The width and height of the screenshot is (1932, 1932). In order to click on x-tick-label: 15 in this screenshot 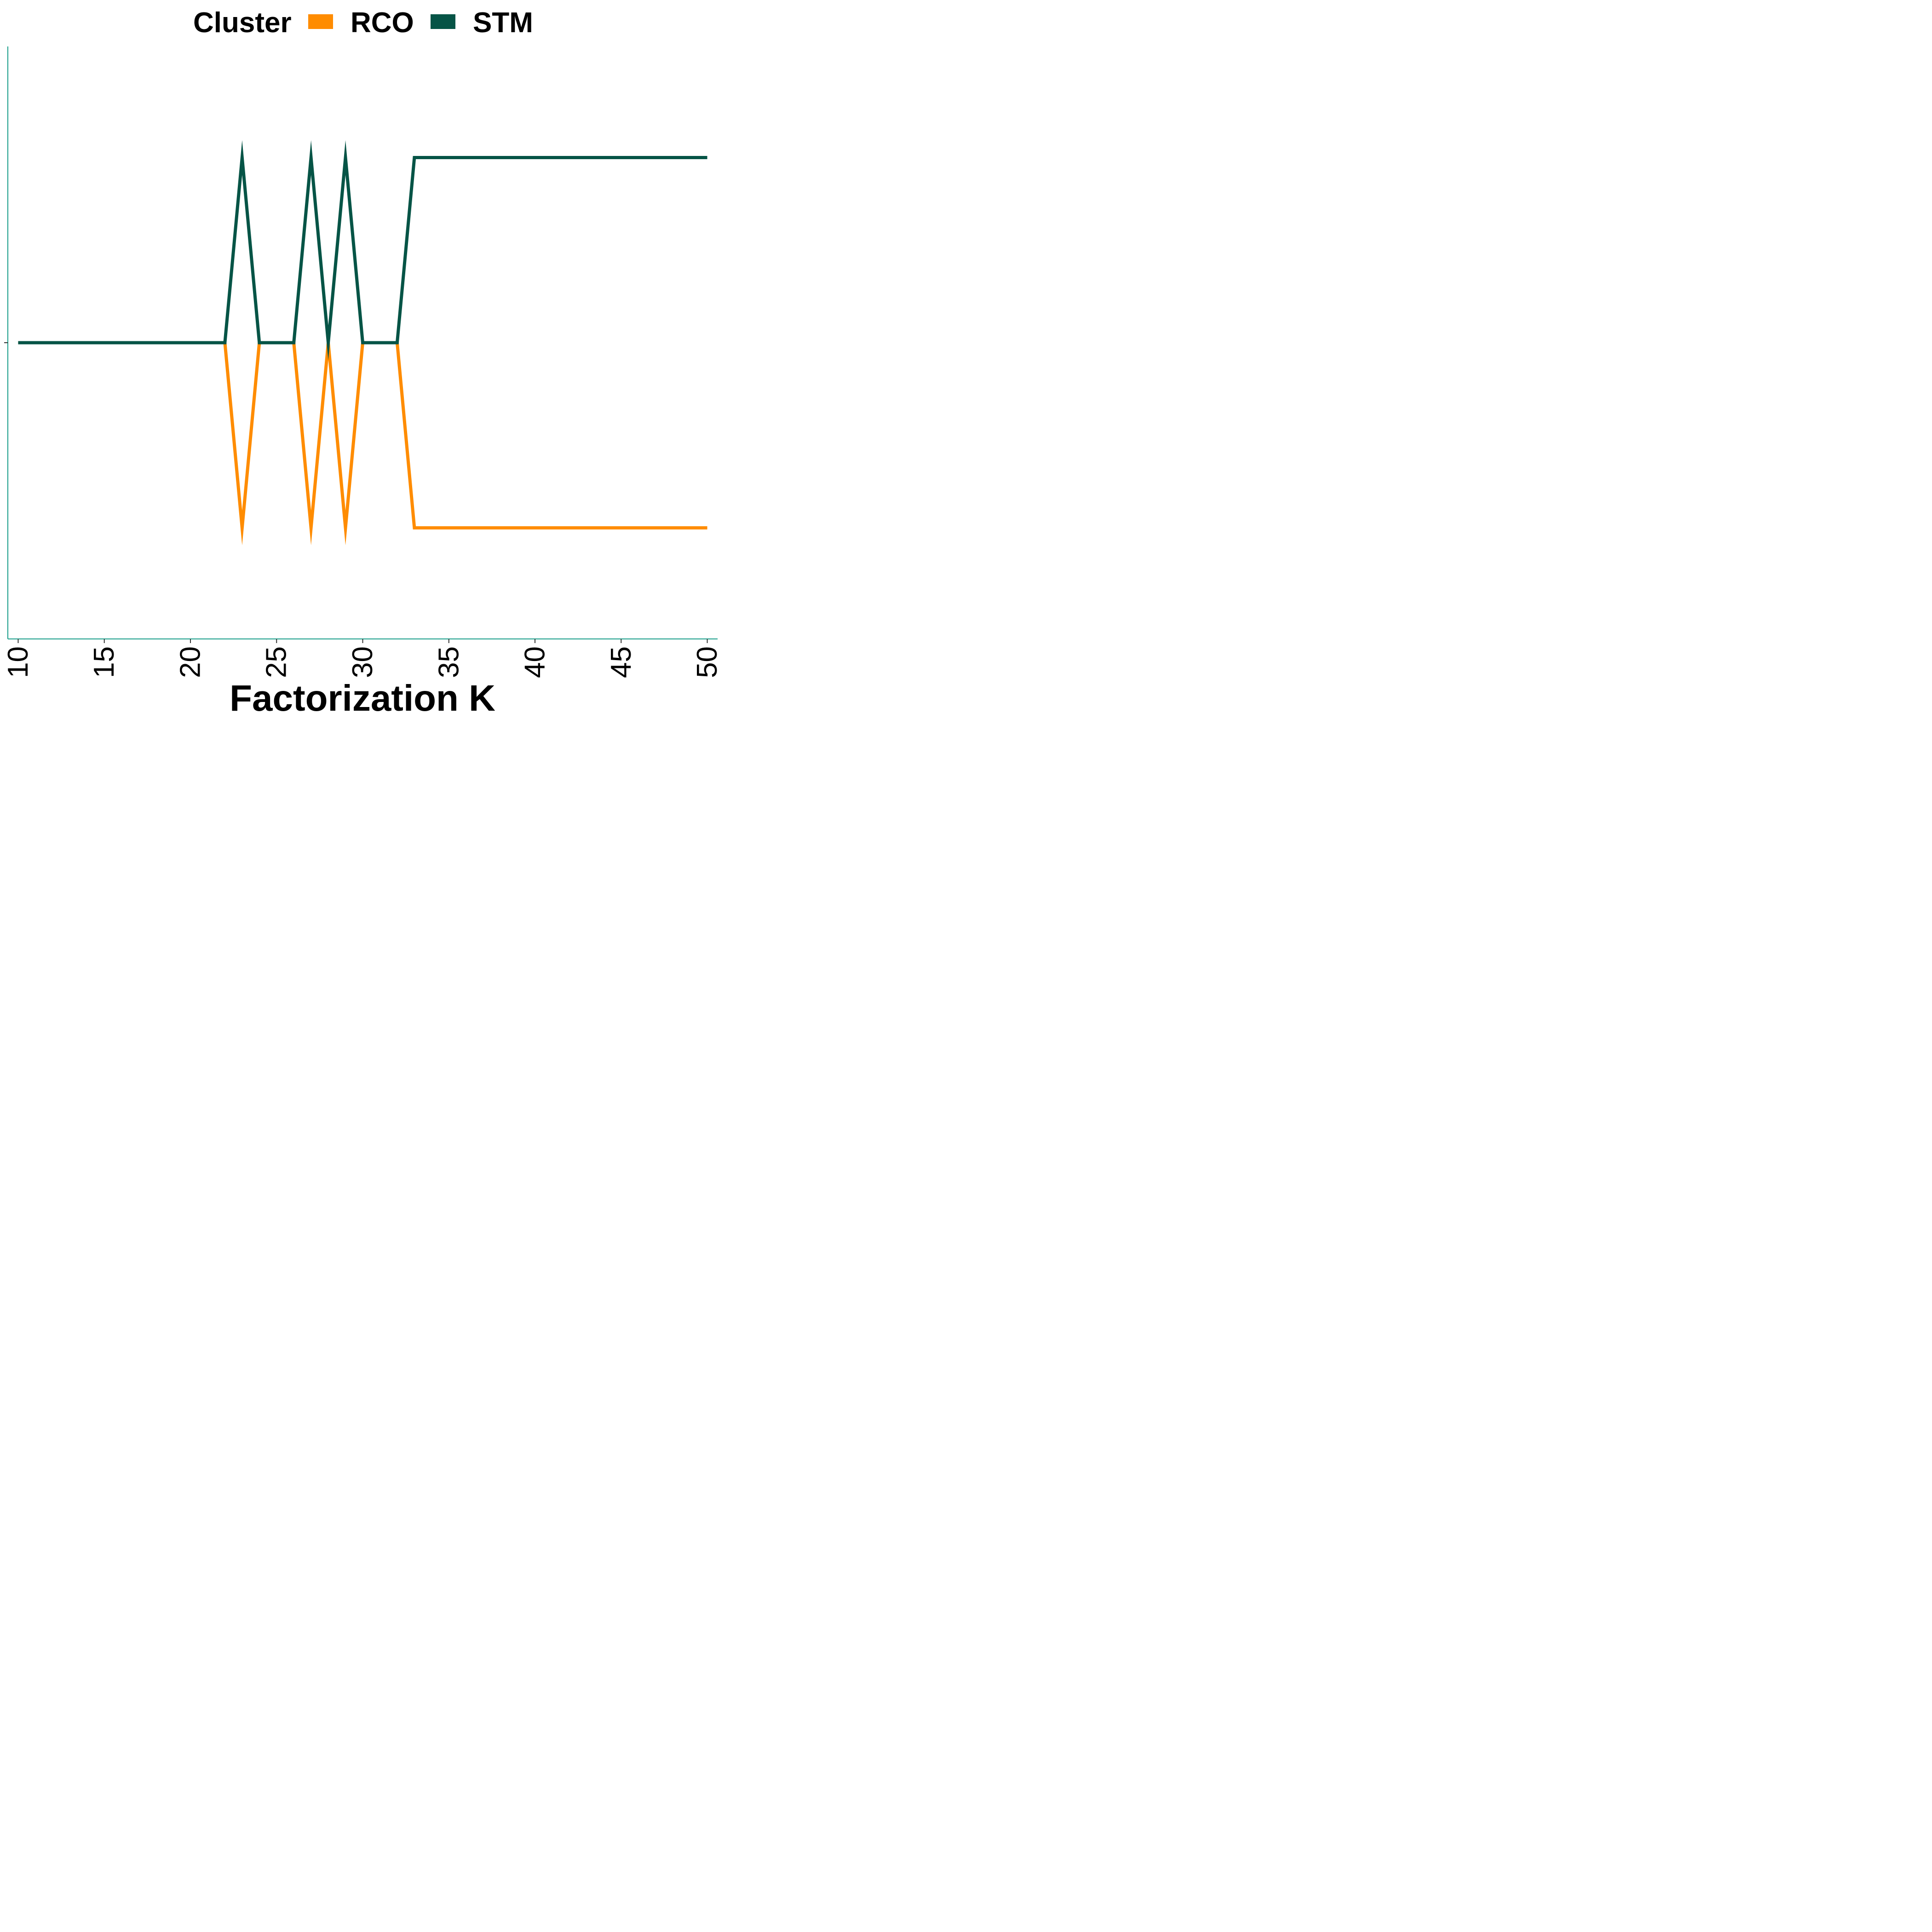, I will do `click(104, 662)`.